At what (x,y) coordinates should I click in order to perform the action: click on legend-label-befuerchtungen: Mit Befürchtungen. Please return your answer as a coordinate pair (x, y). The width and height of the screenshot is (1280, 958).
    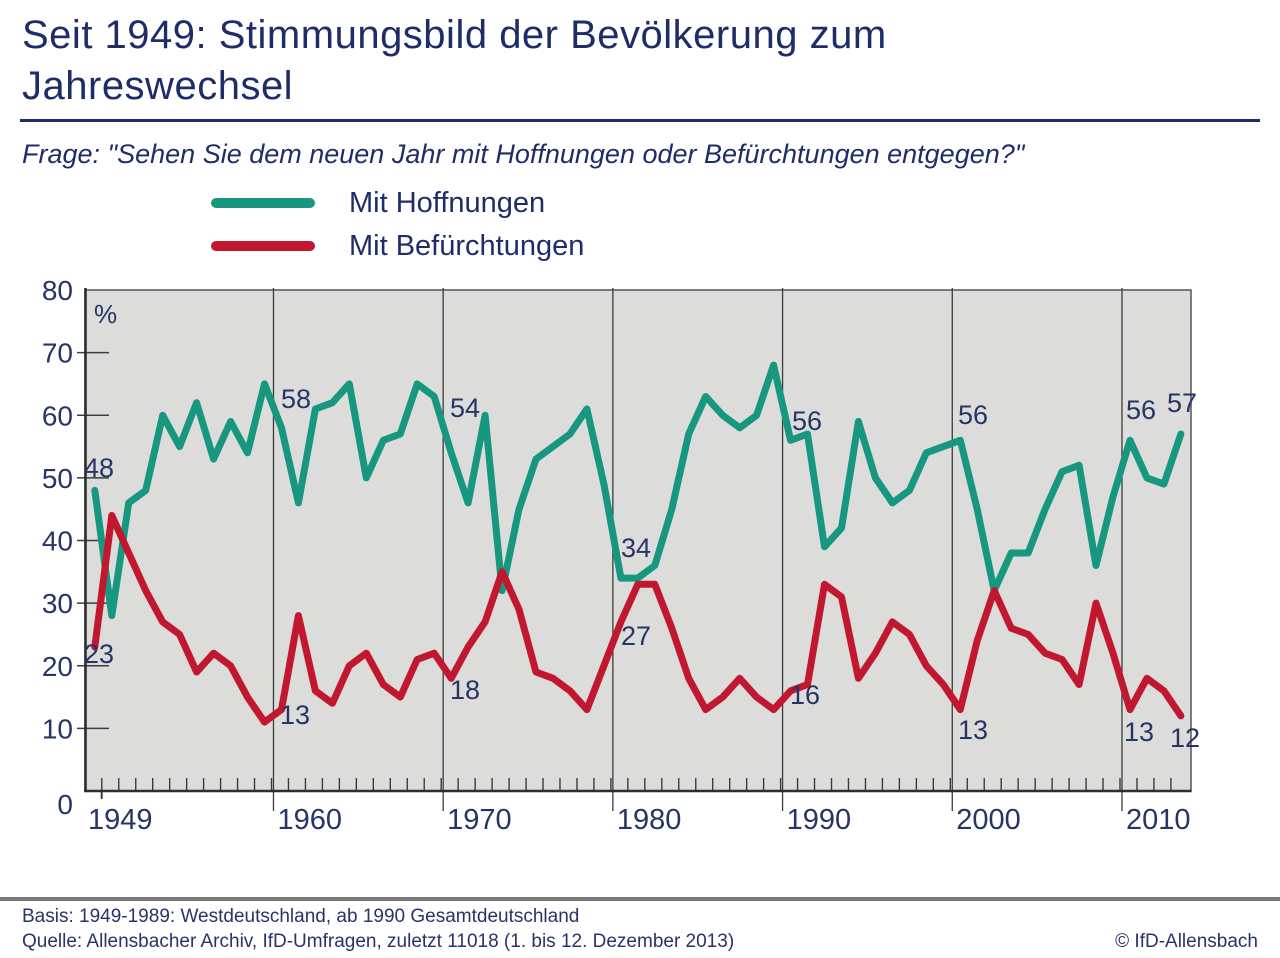
    Looking at the image, I should click on (467, 245).